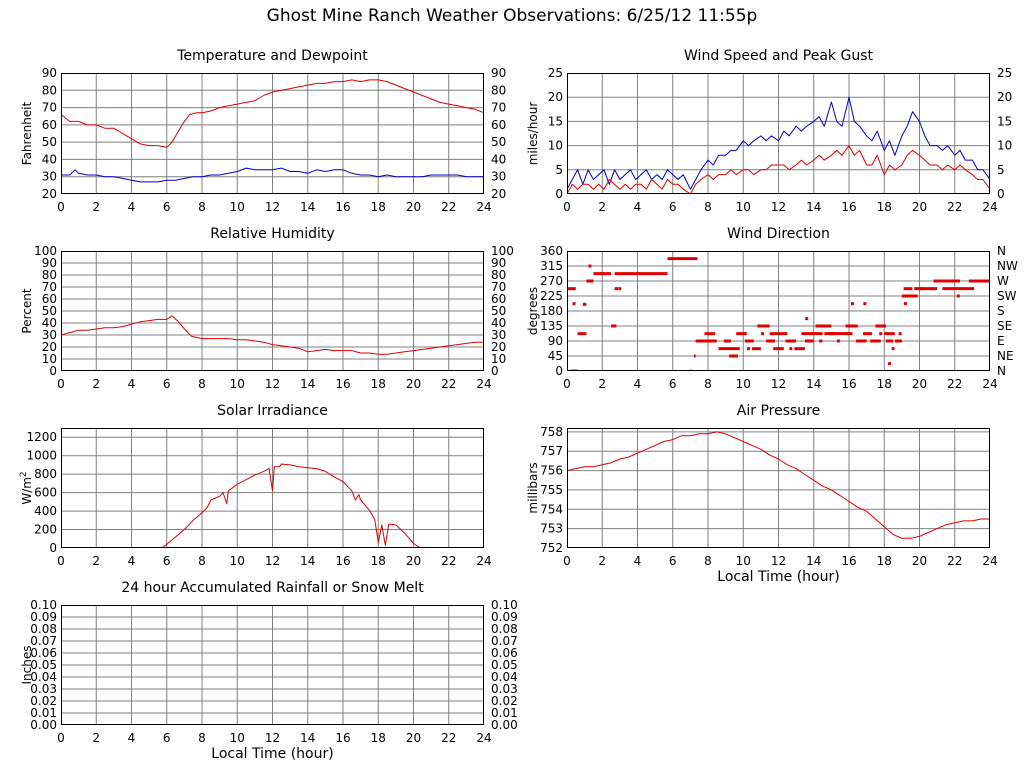 The width and height of the screenshot is (1024, 768). I want to click on y-tick-label: 20, so click(49, 347).